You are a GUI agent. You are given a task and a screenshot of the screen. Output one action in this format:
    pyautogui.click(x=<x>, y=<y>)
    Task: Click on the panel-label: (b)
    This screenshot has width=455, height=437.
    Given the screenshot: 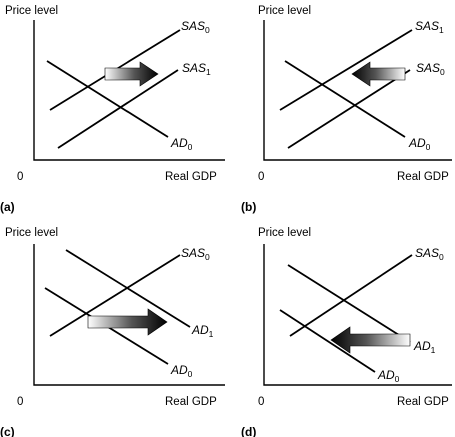 What is the action you would take?
    pyautogui.click(x=248, y=207)
    